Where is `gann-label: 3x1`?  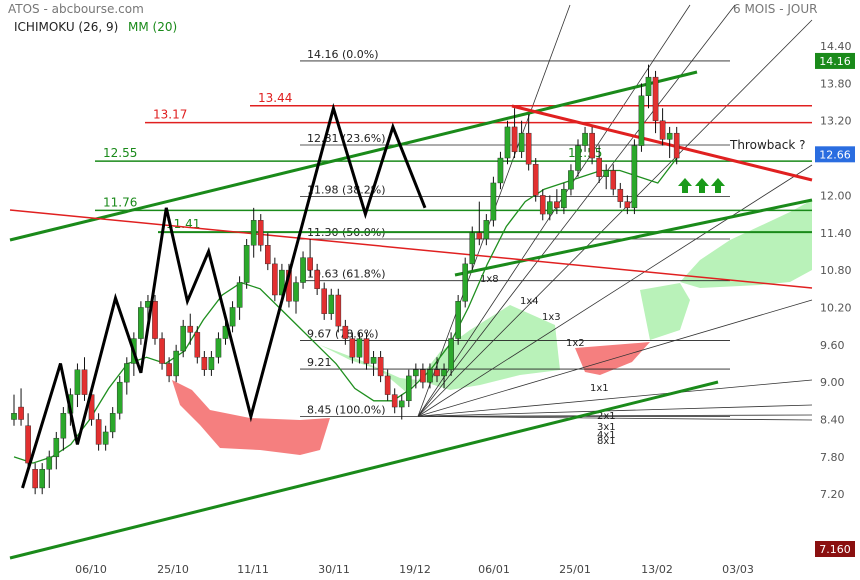
gann-label: 3x1 is located at coordinates (606, 427).